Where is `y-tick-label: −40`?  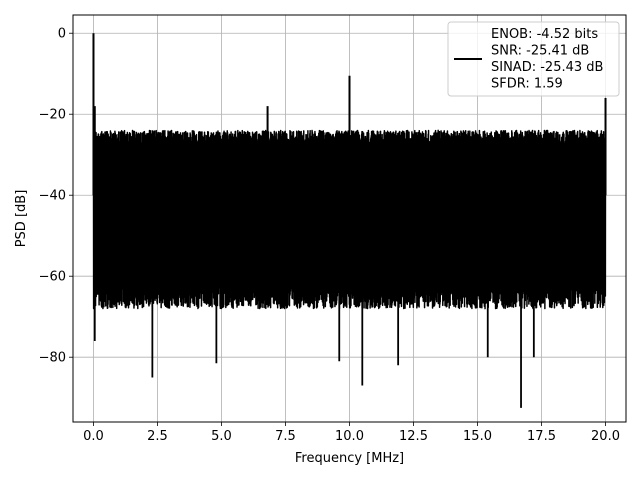
y-tick-label: −40 is located at coordinates (52, 196).